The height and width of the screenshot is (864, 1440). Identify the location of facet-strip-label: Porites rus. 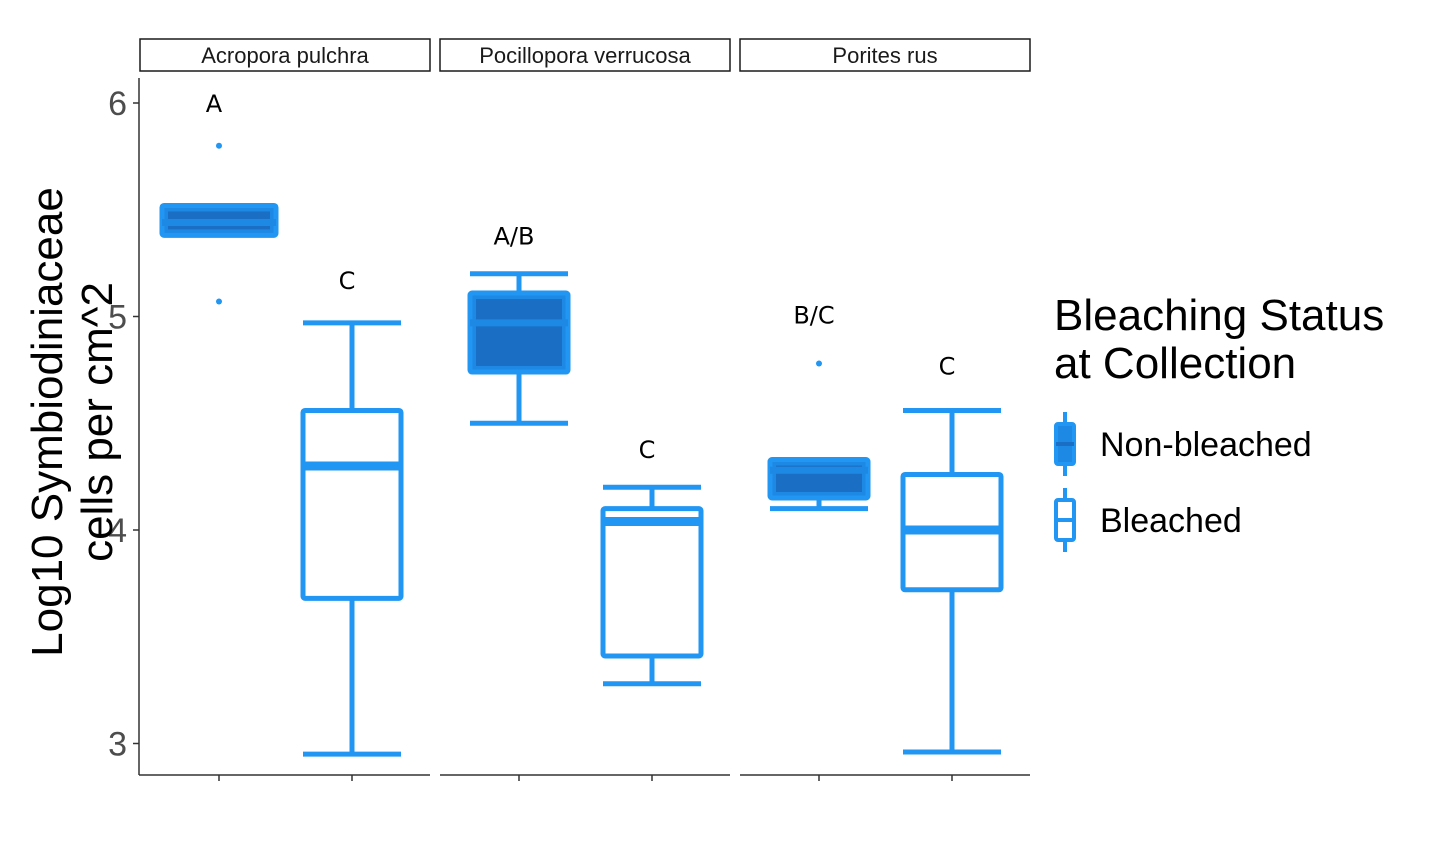
(884, 55).